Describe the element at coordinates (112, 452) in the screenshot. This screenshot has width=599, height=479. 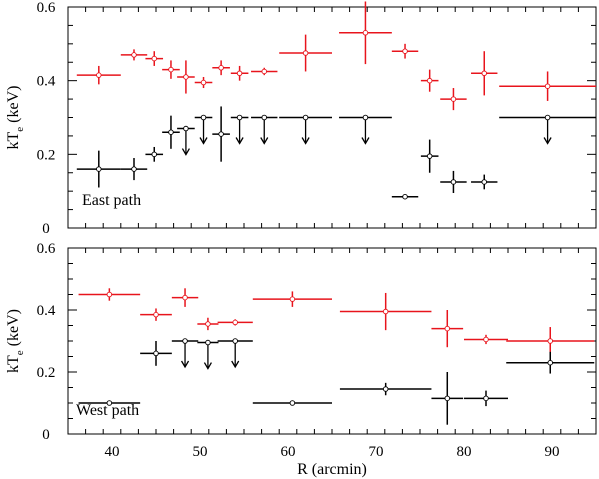
I see `x-tick-label: 40` at that location.